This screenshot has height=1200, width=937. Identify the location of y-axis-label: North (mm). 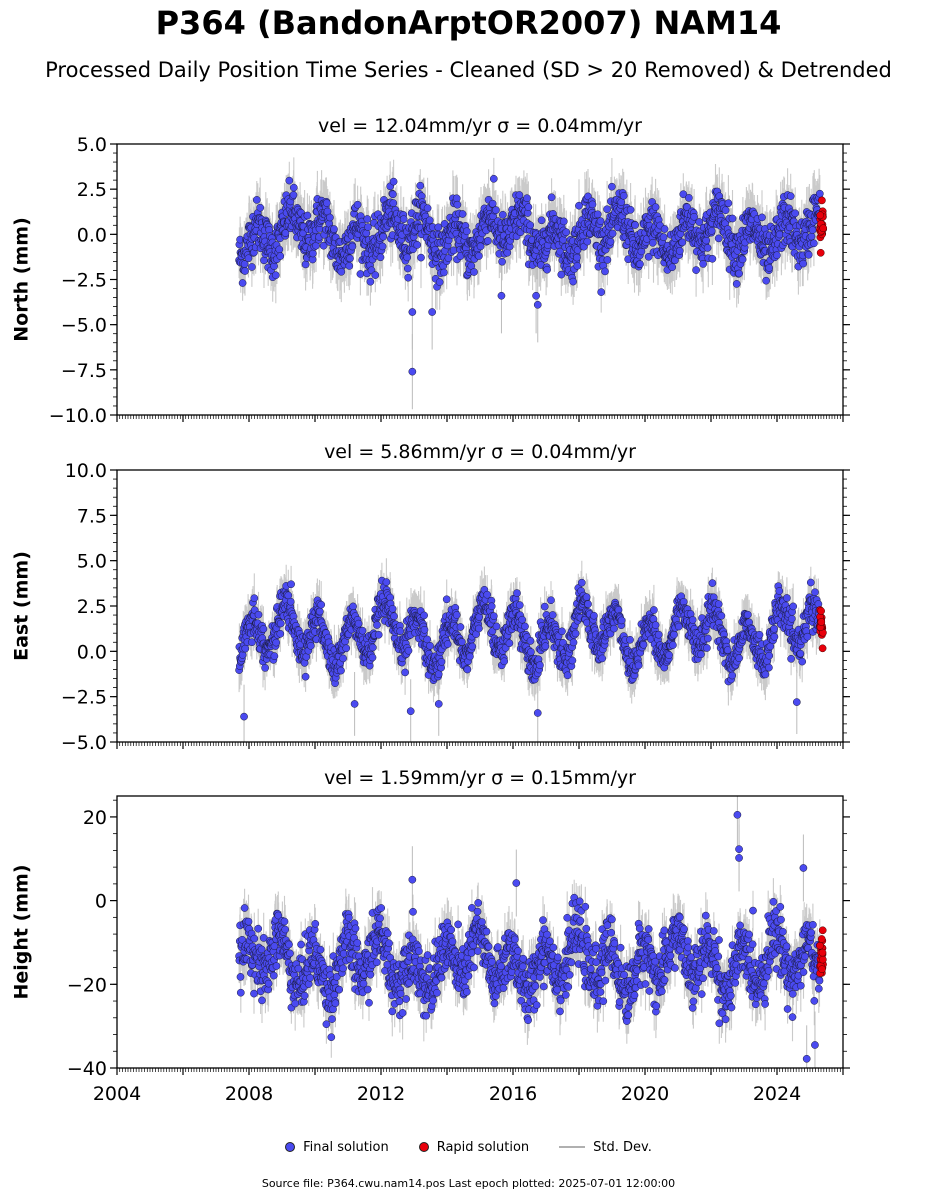
(22, 279).